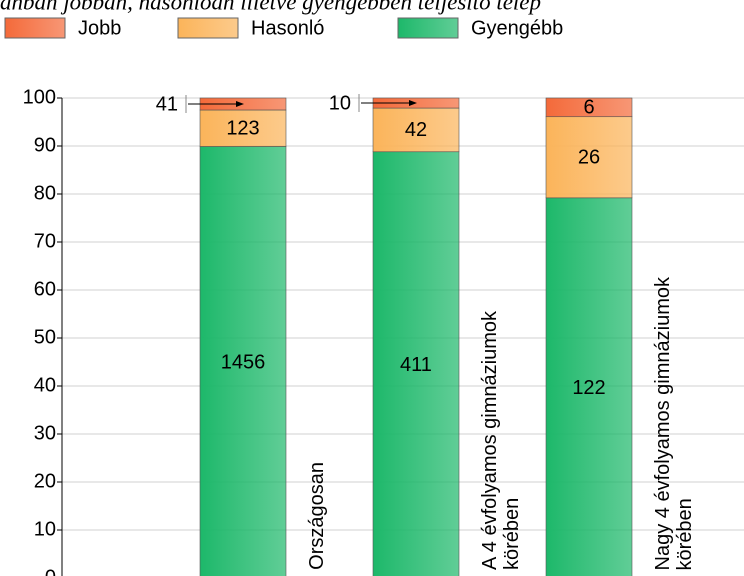 The height and width of the screenshot is (576, 744). I want to click on y-tick-label: 30, so click(45, 433).